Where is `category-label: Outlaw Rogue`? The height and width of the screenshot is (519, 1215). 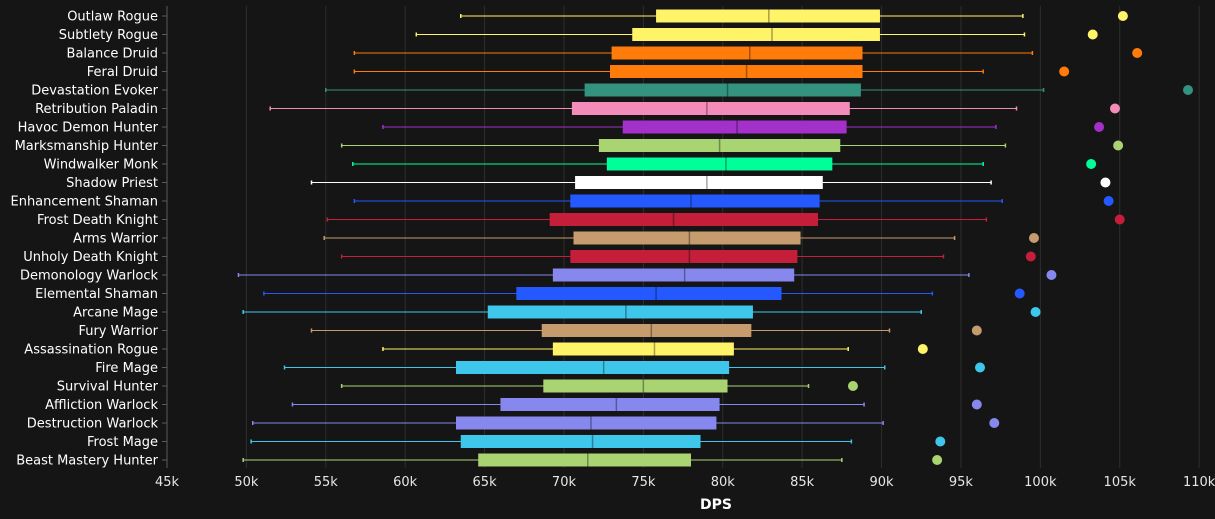
category-label: Outlaw Rogue is located at coordinates (112, 17).